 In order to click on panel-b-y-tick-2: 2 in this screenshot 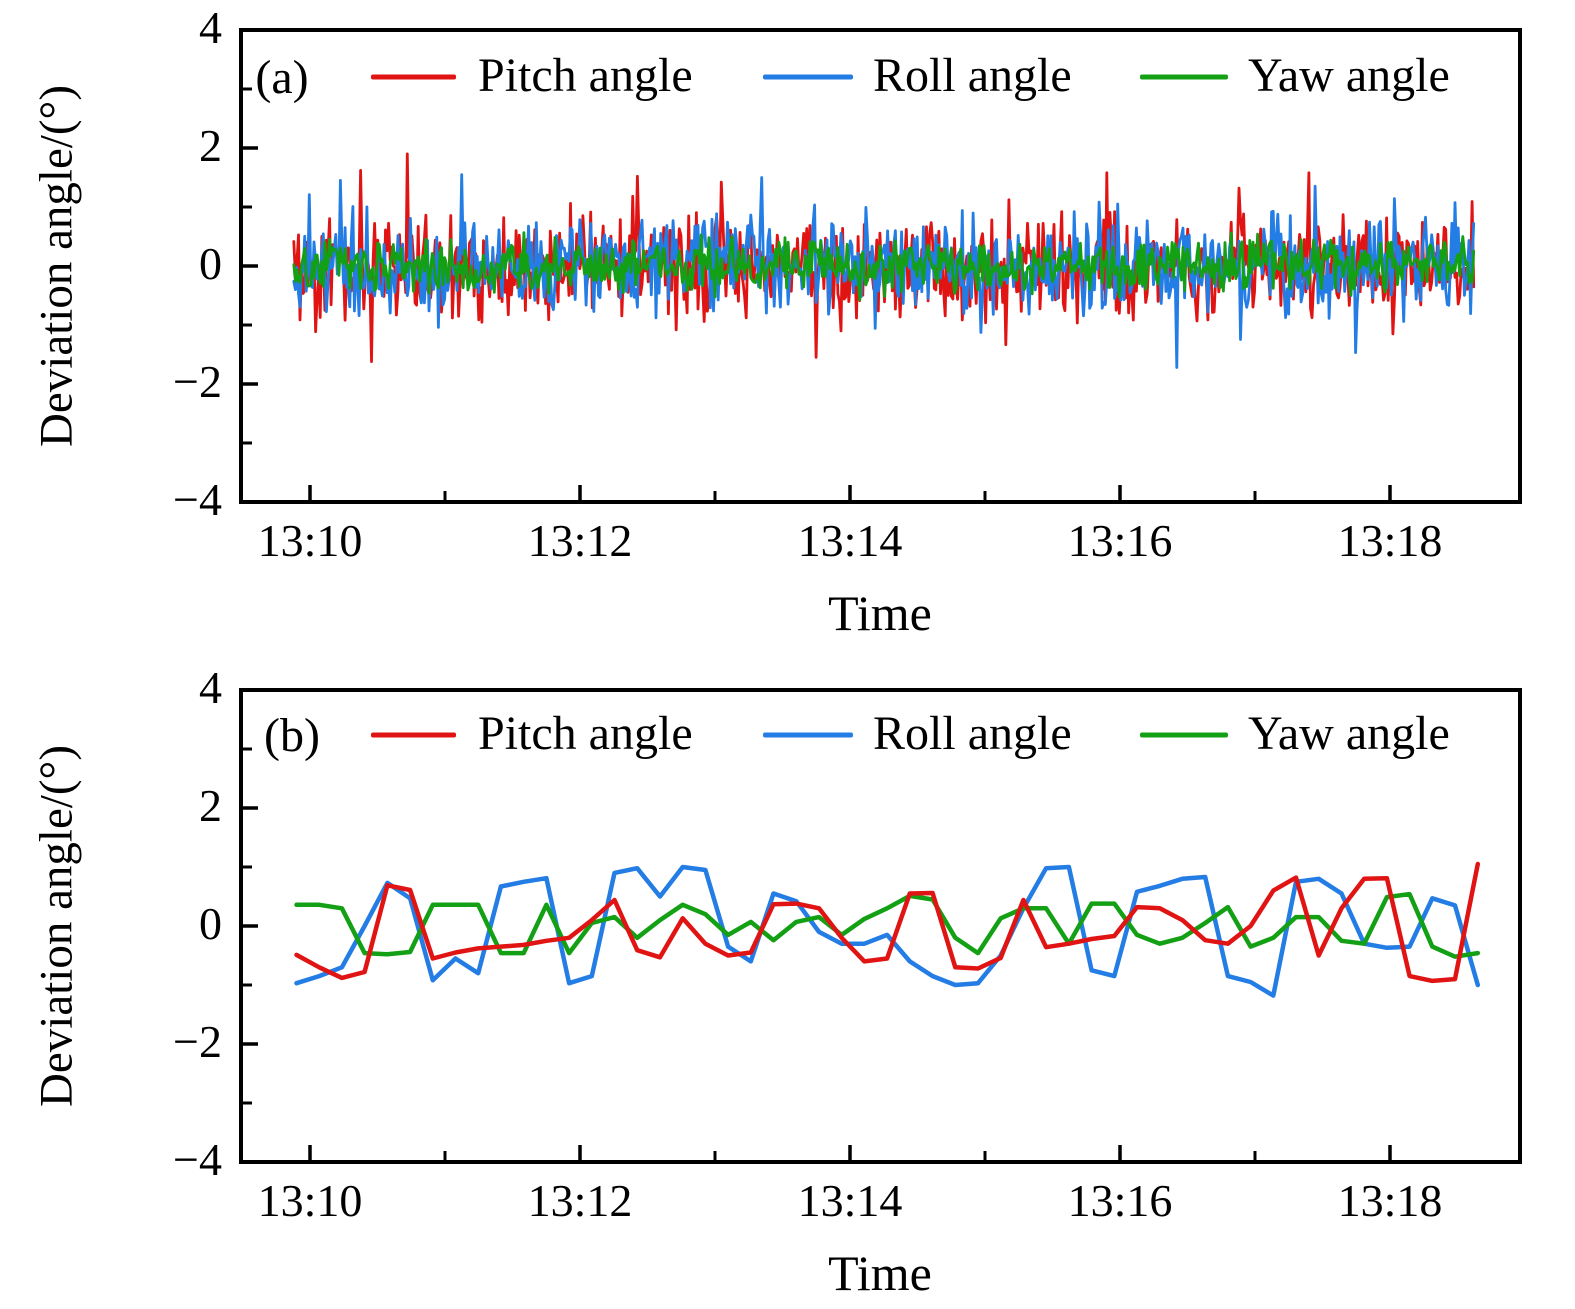, I will do `click(210, 806)`.